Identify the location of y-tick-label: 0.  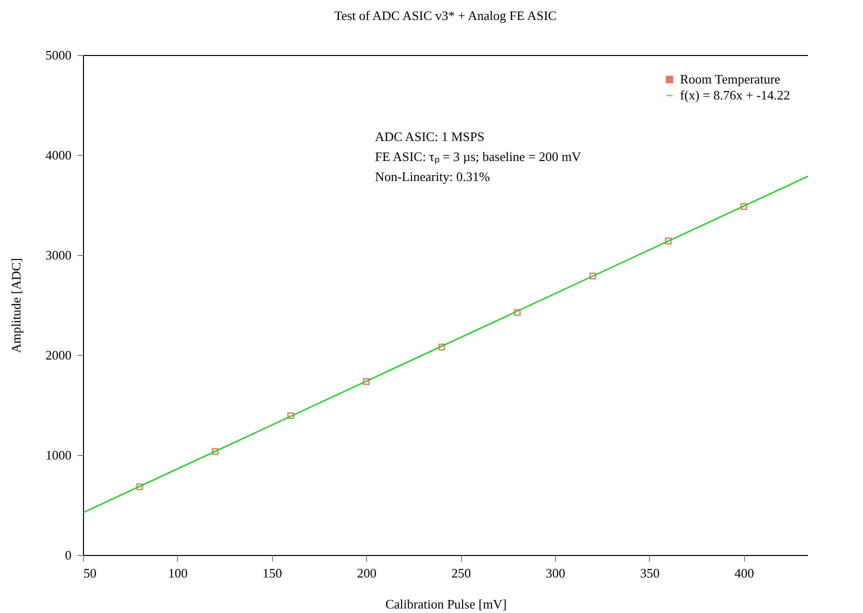
(68, 555).